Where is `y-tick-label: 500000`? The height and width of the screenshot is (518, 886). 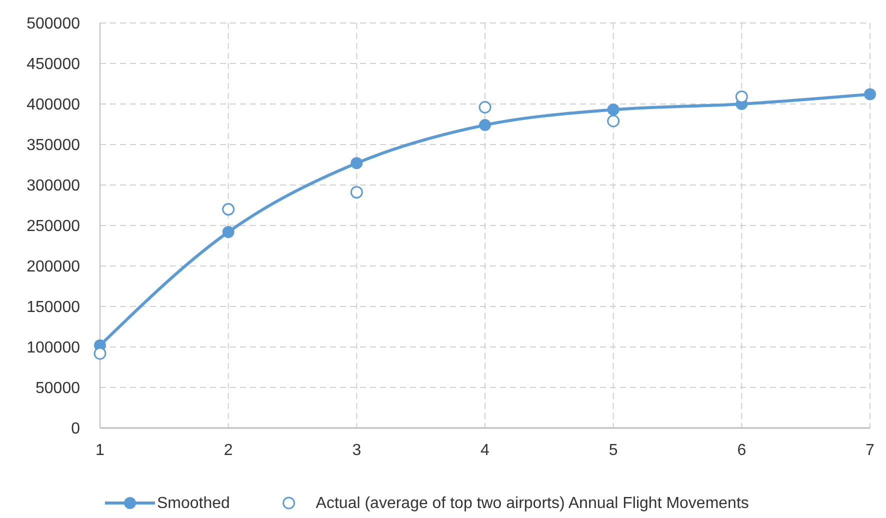 y-tick-label: 500000 is located at coordinates (53, 24).